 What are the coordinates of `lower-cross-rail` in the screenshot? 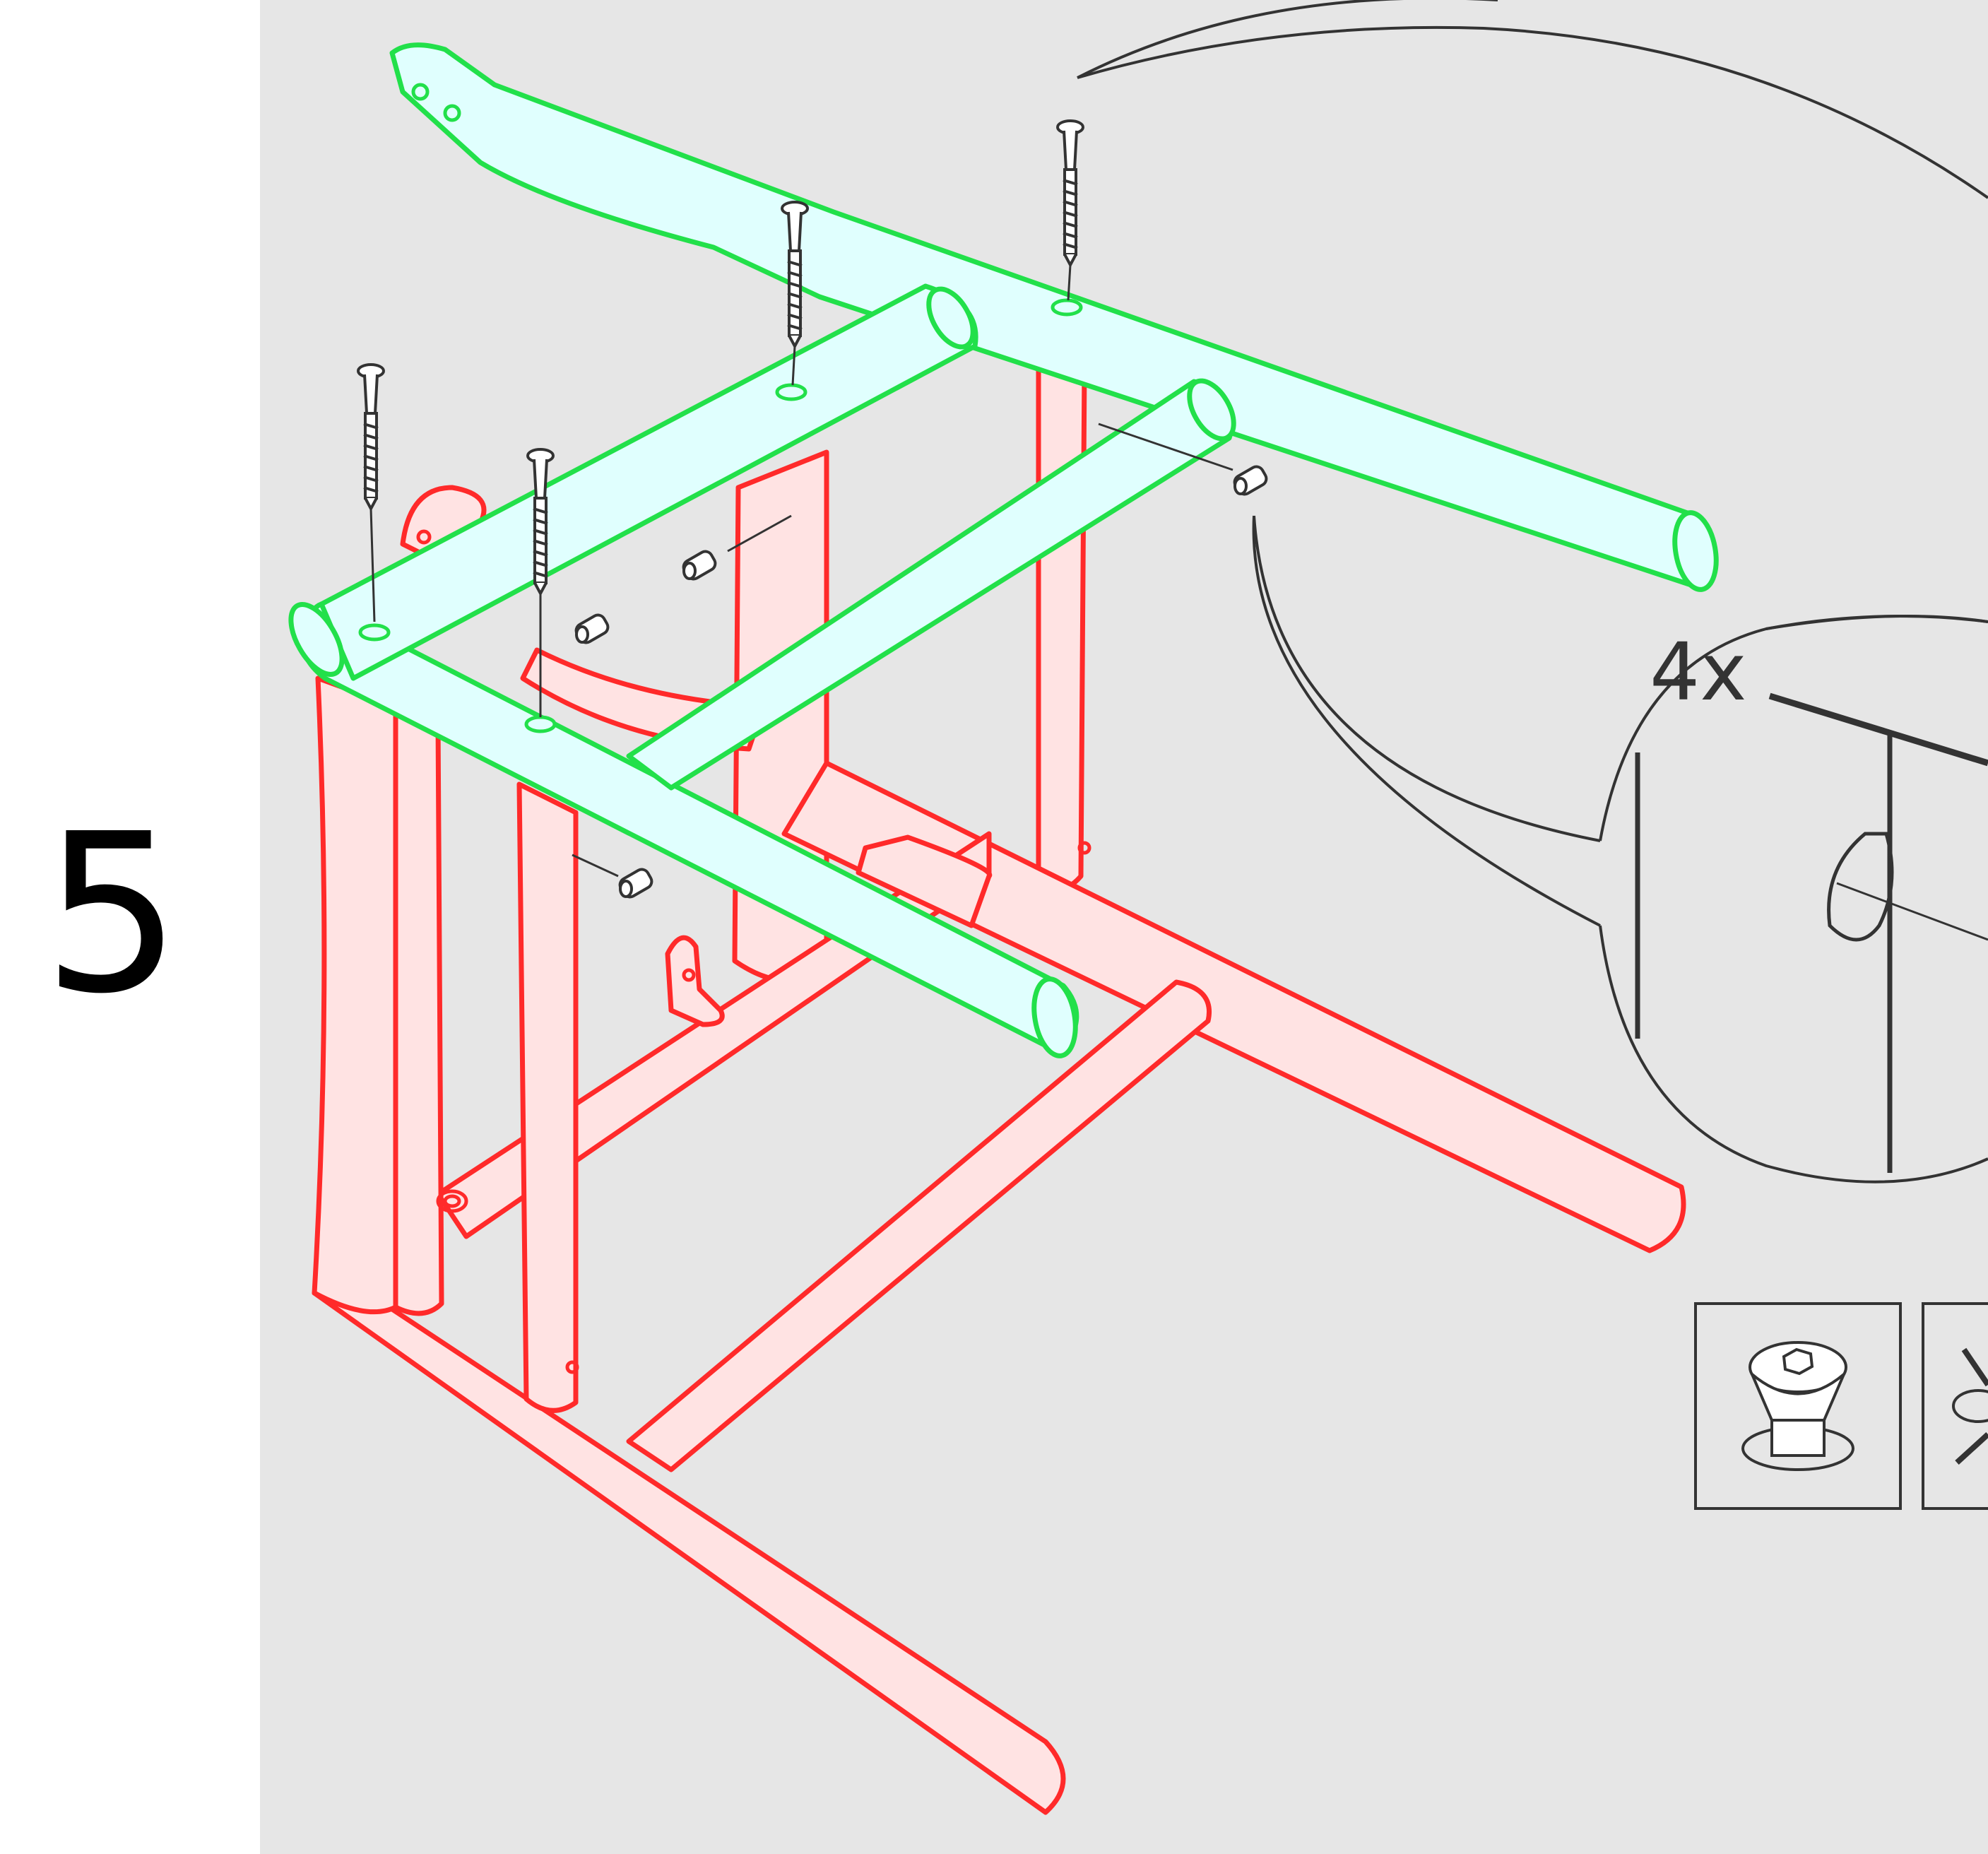 It's located at (919, 1225).